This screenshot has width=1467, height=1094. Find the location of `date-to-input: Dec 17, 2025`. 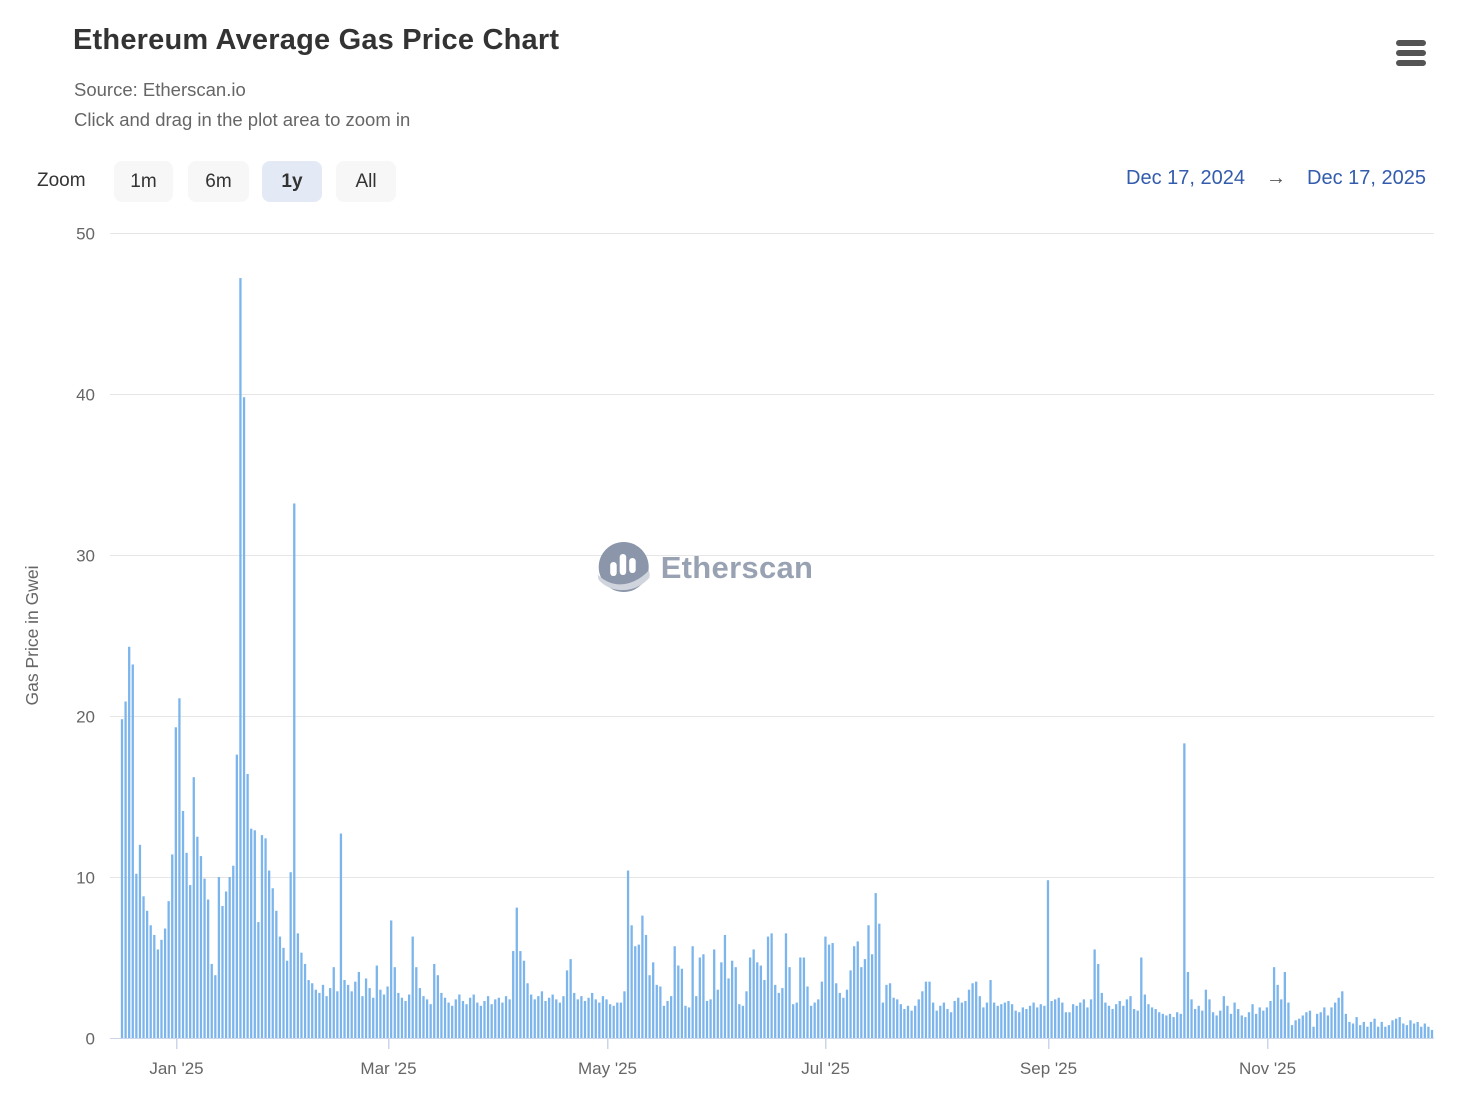

date-to-input: Dec 17, 2025 is located at coordinates (1366, 178).